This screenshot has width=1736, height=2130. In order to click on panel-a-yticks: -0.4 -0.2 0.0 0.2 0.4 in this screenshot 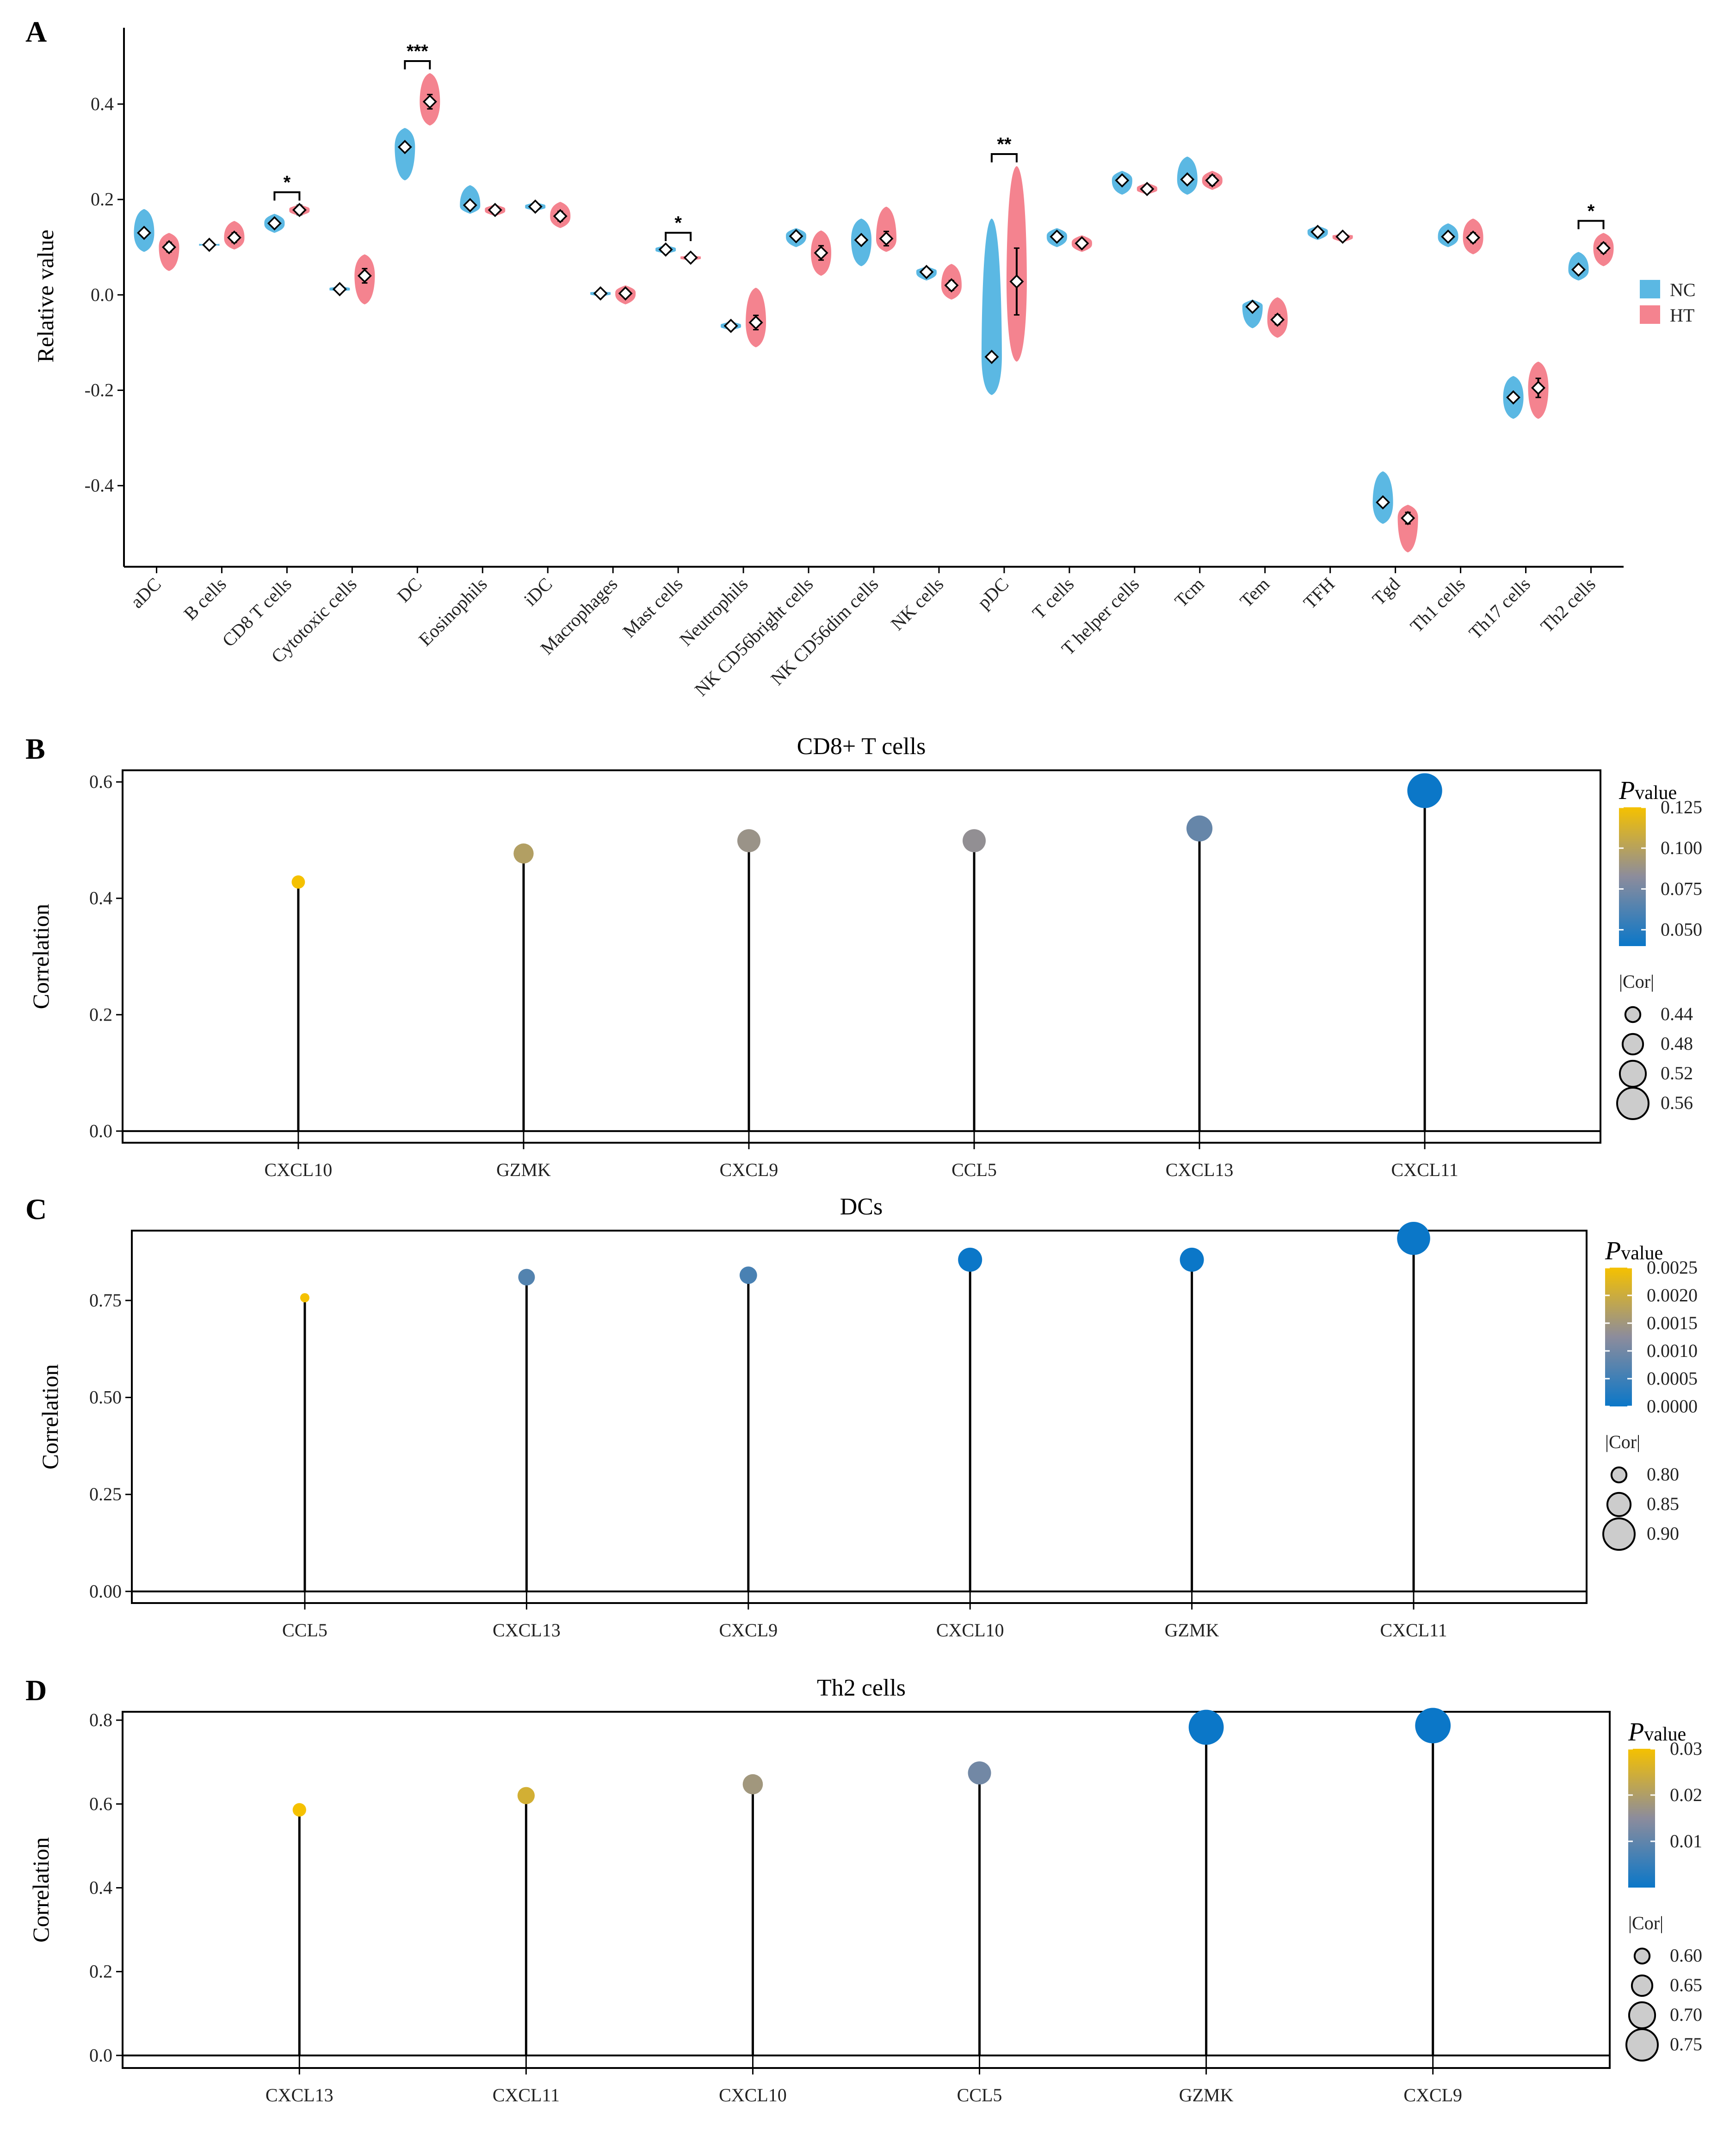, I will do `click(104, 294)`.